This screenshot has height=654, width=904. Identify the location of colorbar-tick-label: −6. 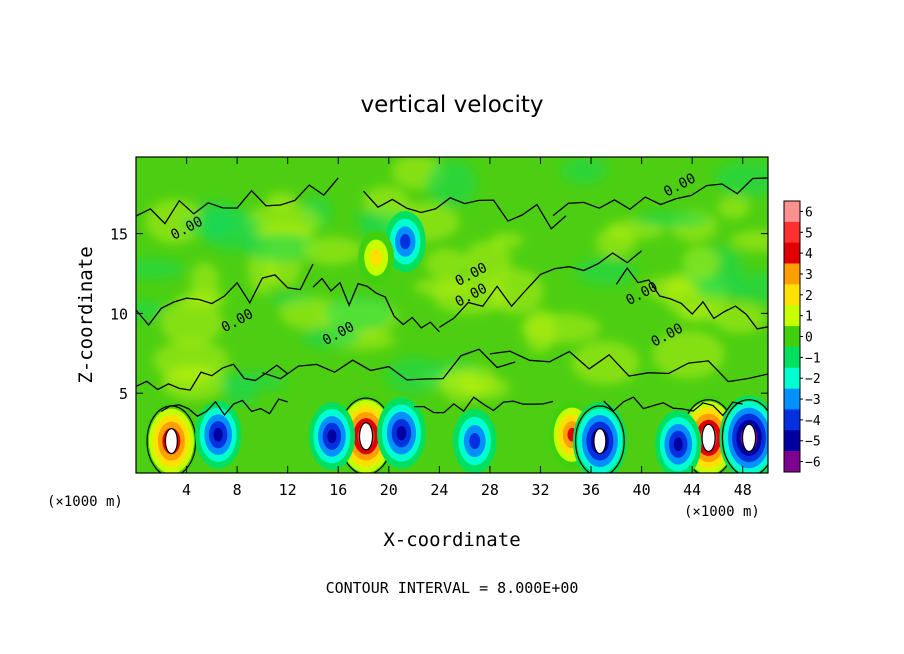
(813, 463).